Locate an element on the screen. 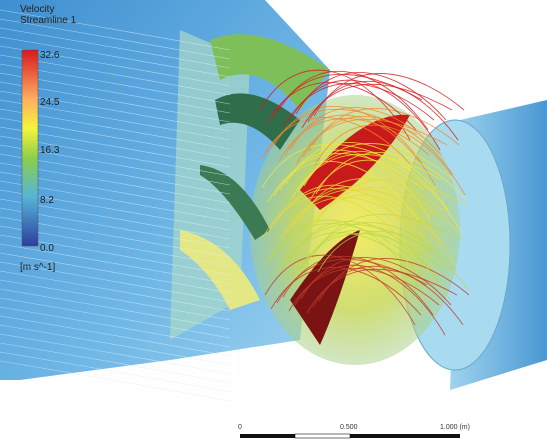 The width and height of the screenshot is (547, 446). scale-label: 1.000 (m) is located at coordinates (455, 427).